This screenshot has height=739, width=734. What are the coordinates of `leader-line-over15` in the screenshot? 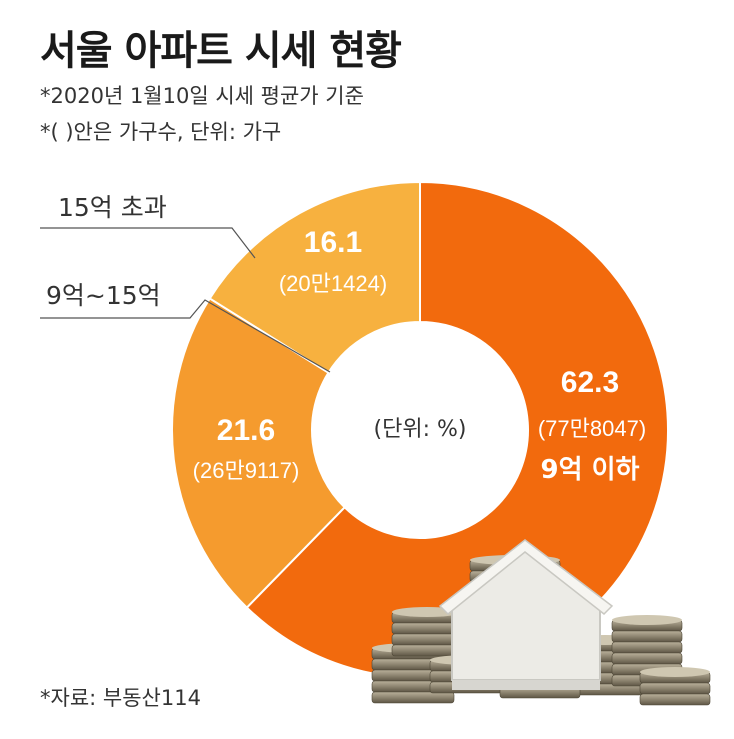 It's located at (148, 243).